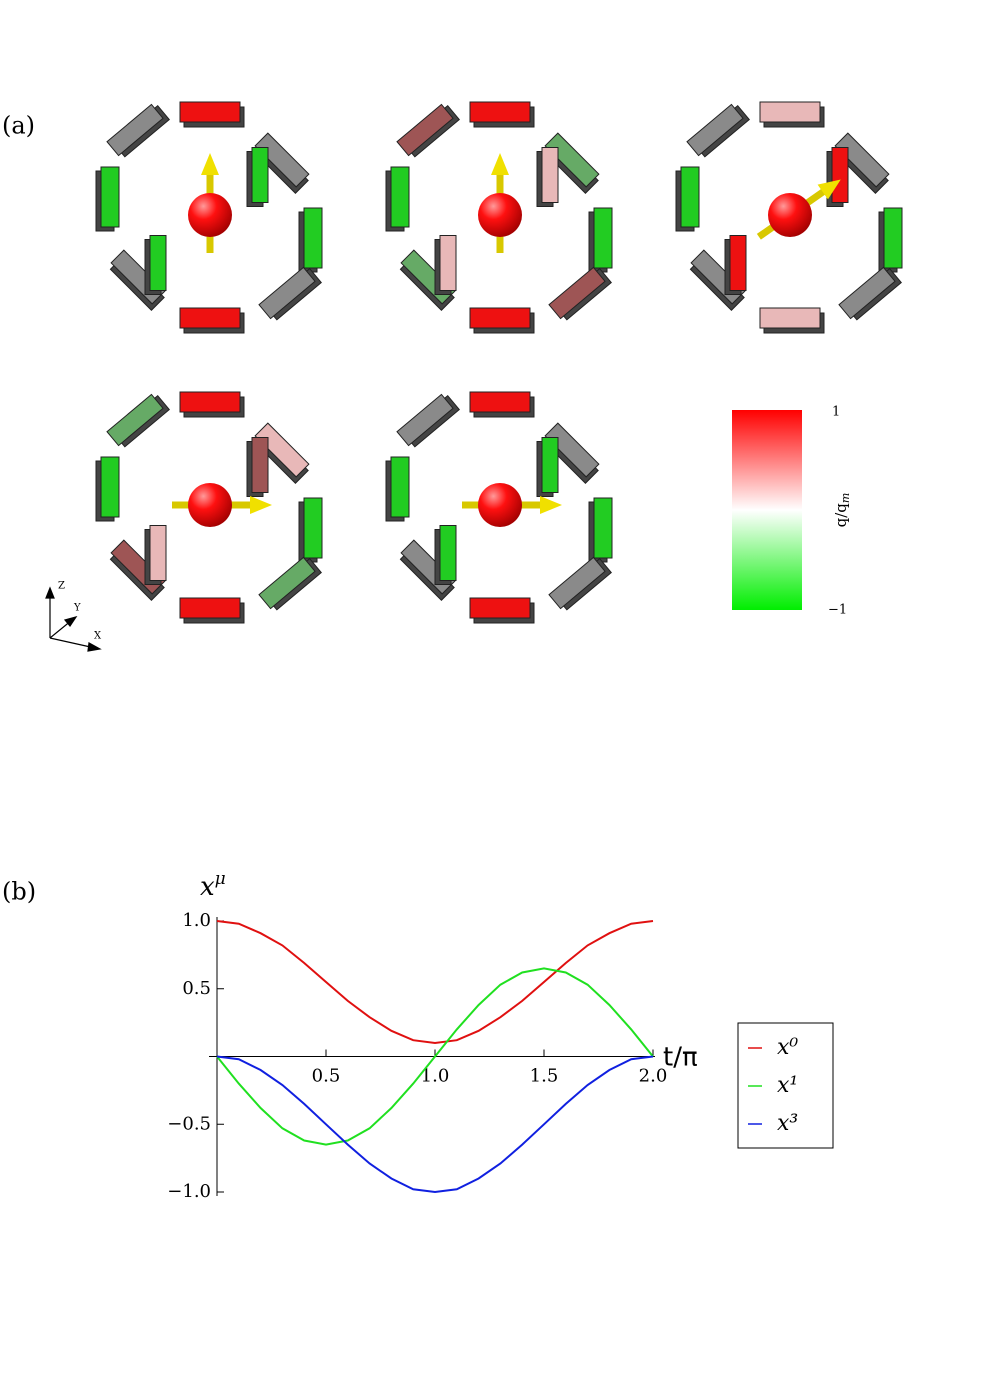 This screenshot has width=1000, height=1400. I want to click on magnet-cell, so click(499, 507).